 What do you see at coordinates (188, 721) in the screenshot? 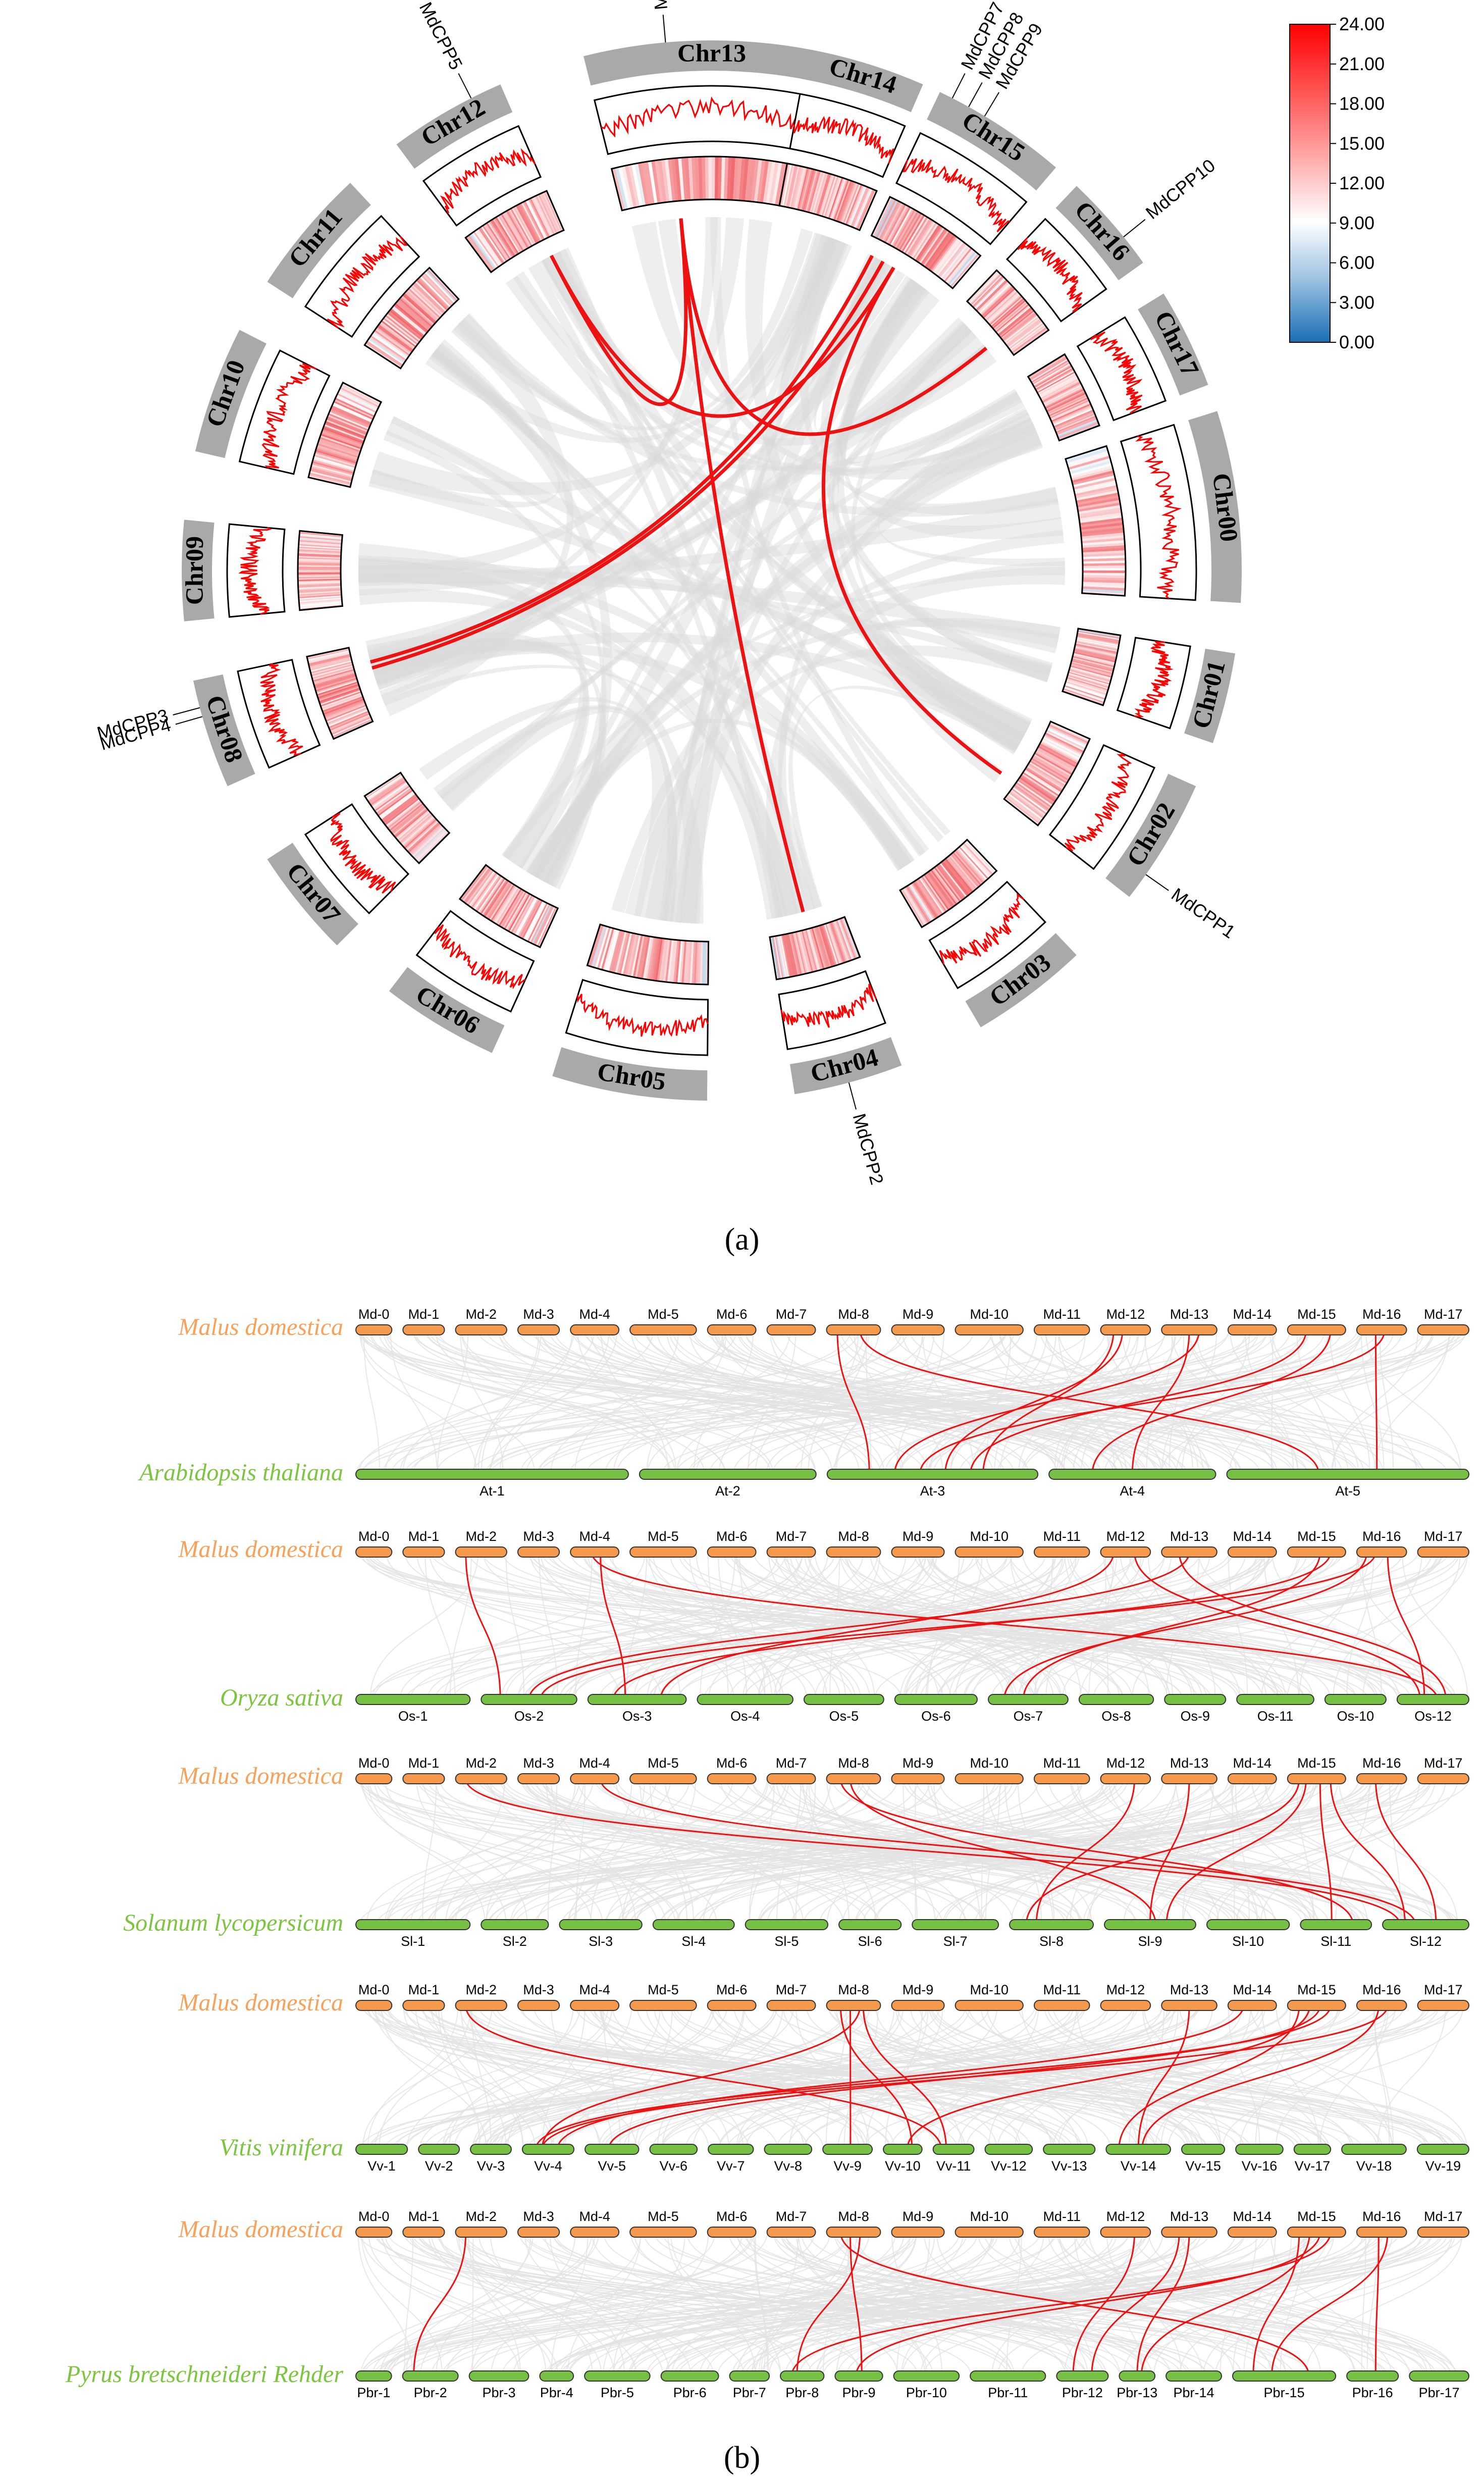
I see `gene-leader` at bounding box center [188, 721].